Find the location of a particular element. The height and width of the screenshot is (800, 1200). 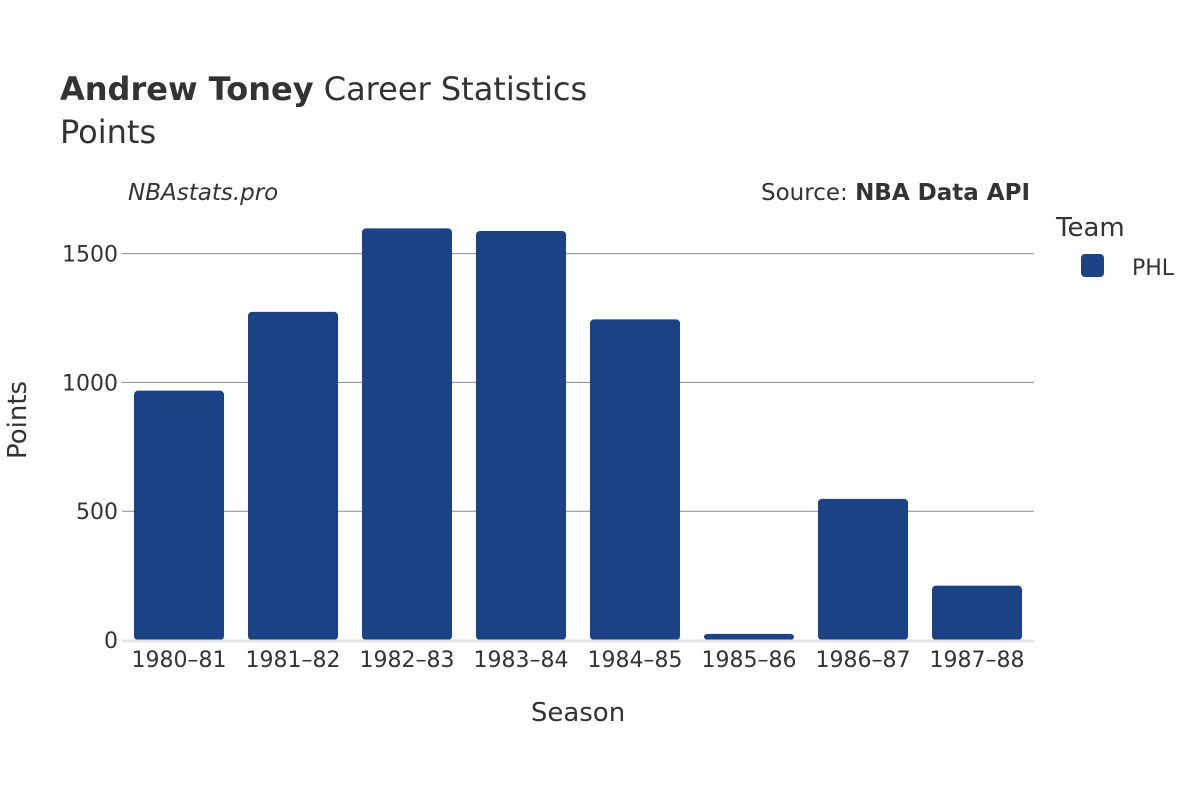

source-credit: Source: NBA Data API is located at coordinates (895, 193).